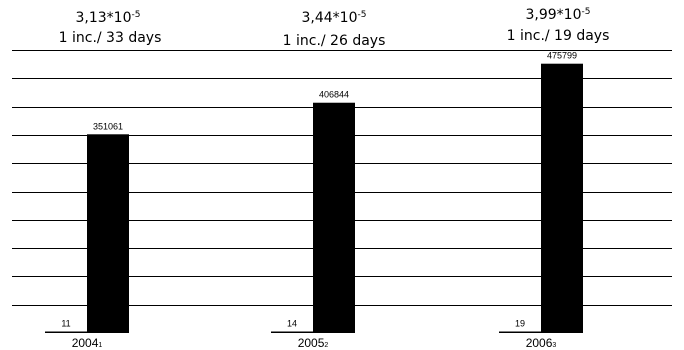 This screenshot has width=684, height=350. Describe the element at coordinates (110, 28) in the screenshot. I see `header-annotation-2004: 3,13*10-5 1 inc./ 33 days` at that location.